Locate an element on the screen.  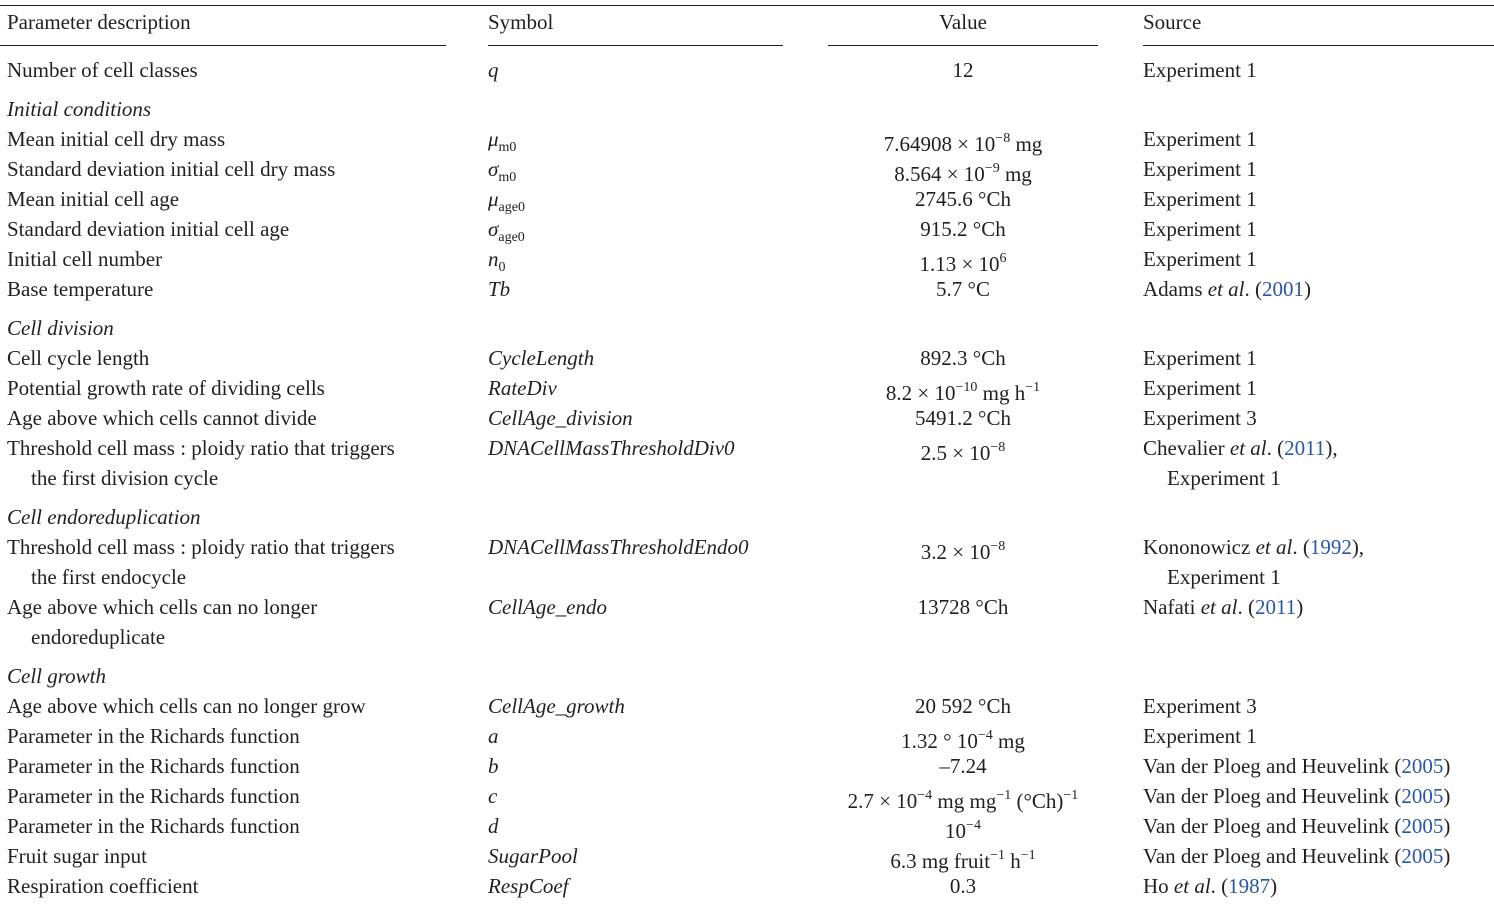
parameter-description: Standard deviation initial cell age is located at coordinates (148, 229).